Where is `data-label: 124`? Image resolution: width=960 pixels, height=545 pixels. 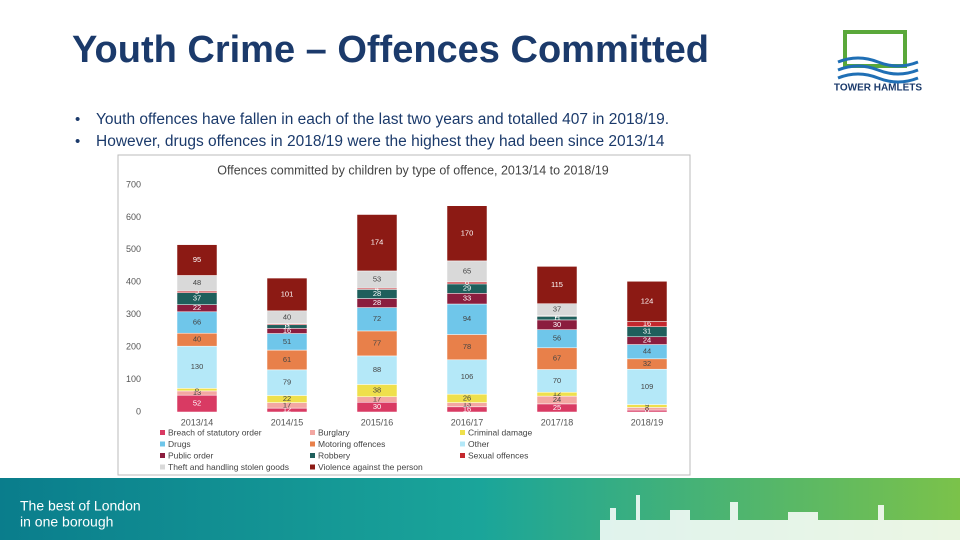
data-label: 124 is located at coordinates (647, 300).